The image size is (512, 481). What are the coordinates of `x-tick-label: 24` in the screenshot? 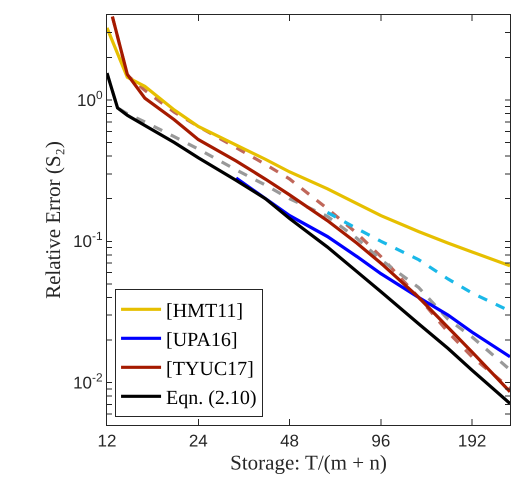 It's located at (198, 440).